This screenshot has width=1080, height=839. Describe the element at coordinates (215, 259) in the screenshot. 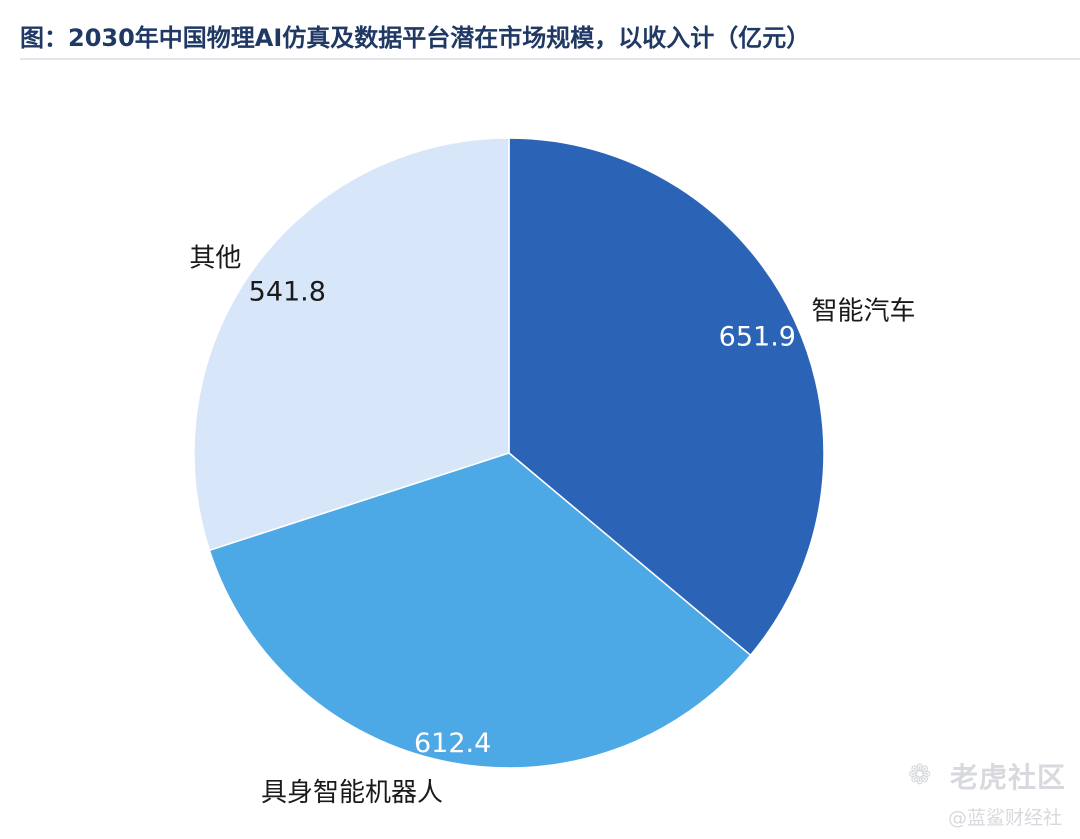

I see `slice-category-label: 其他` at that location.